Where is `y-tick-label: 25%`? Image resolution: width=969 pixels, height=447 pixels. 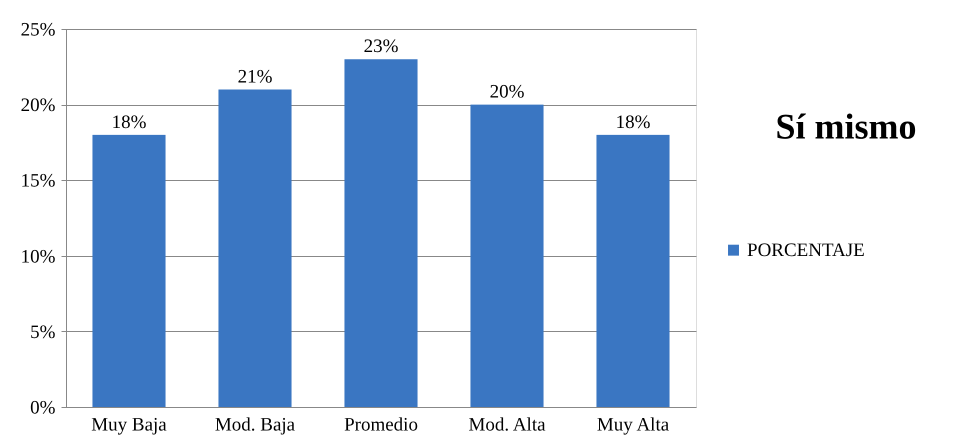
y-tick-label: 25% is located at coordinates (38, 30).